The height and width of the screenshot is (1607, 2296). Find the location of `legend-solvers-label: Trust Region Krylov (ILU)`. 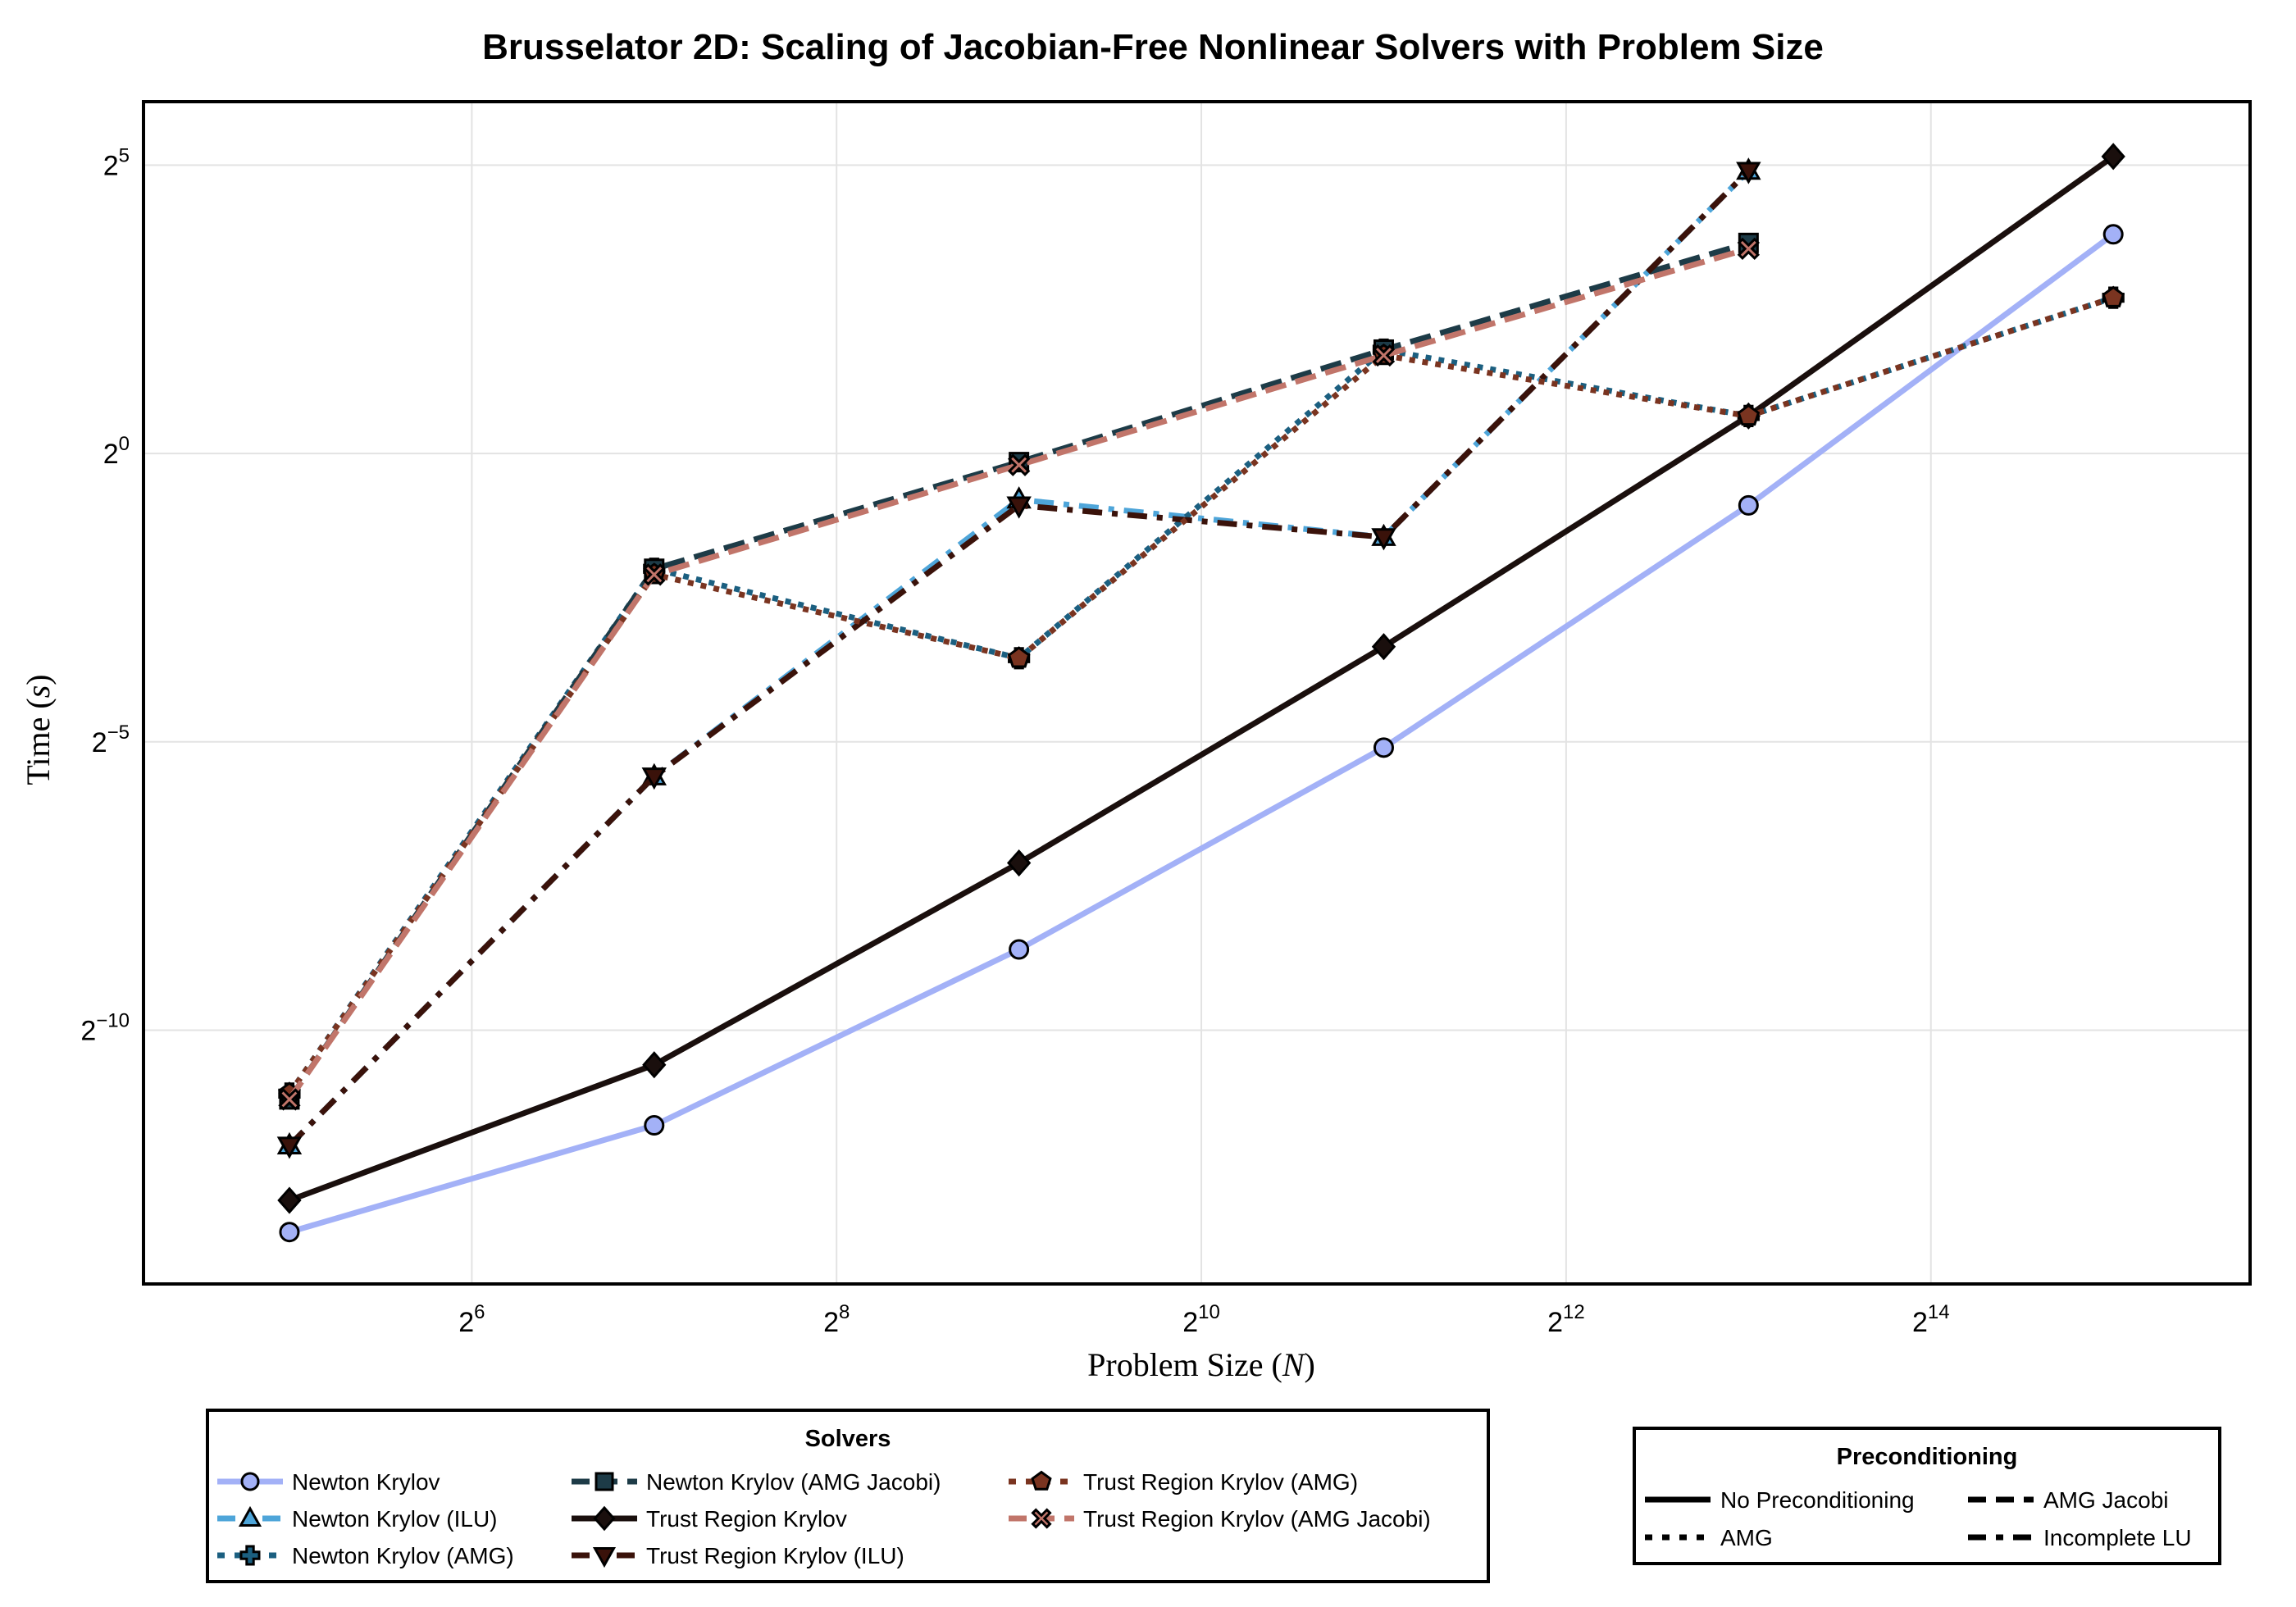

legend-solvers-label: Trust Region Krylov (ILU) is located at coordinates (775, 1555).